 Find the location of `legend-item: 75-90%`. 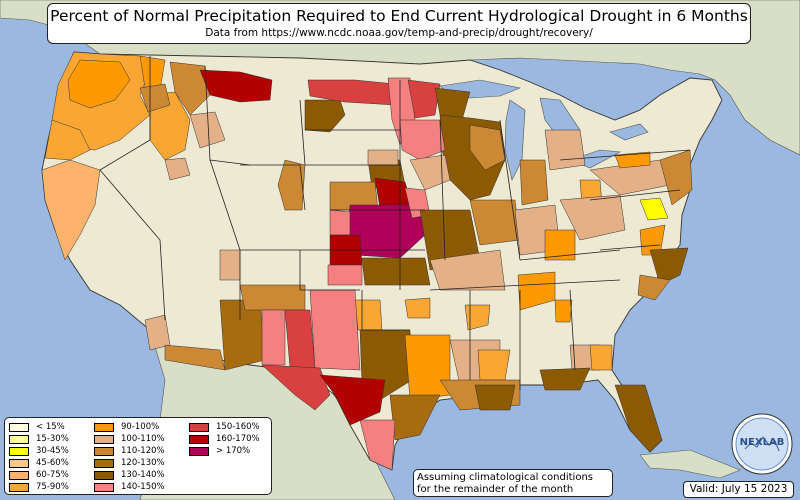

legend-item: 75-90% is located at coordinates (51, 487).